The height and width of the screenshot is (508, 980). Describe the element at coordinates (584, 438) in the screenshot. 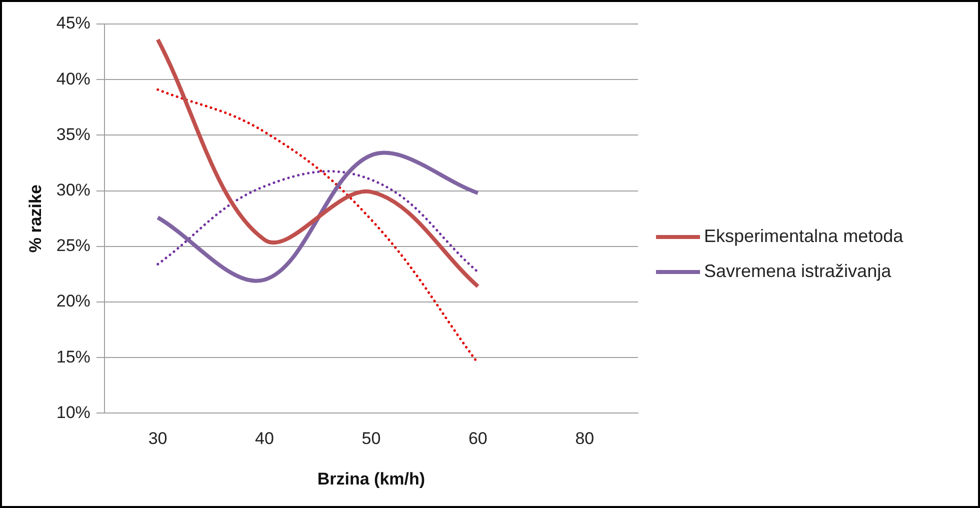

I see `x-tick-label: 80` at that location.